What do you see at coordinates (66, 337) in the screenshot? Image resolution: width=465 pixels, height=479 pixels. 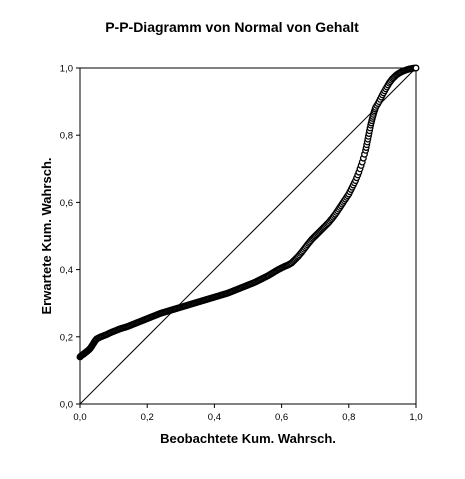 I see `y-tick-label: 0,2` at bounding box center [66, 337].